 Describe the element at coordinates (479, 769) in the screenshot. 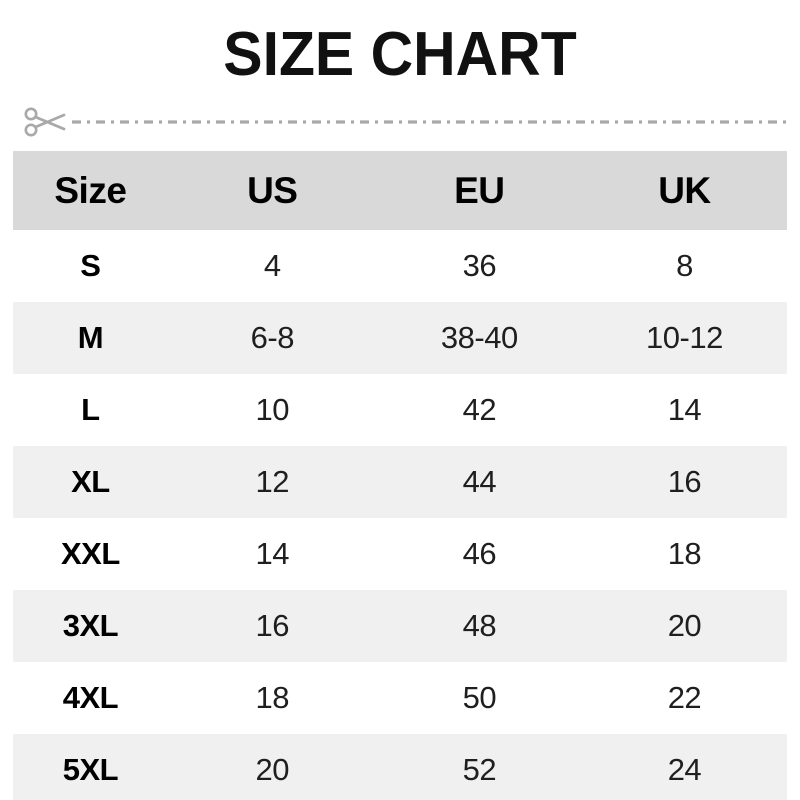

I see `cell-eu: 52` at that location.